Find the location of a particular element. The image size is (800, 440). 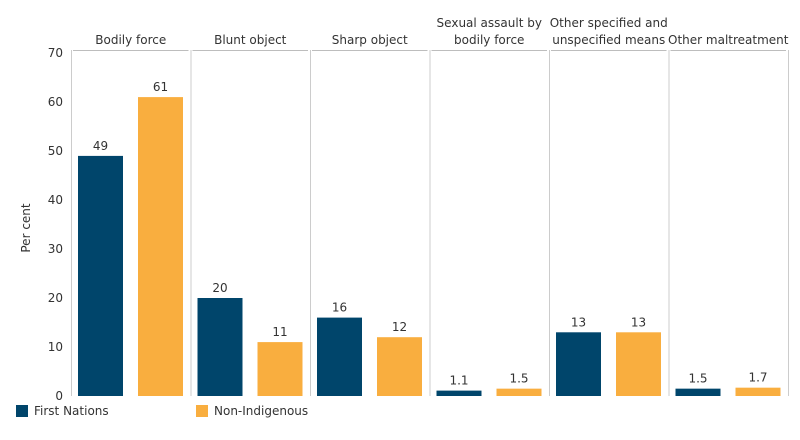

legend-label-first-nations: First Nations is located at coordinates (71, 411).